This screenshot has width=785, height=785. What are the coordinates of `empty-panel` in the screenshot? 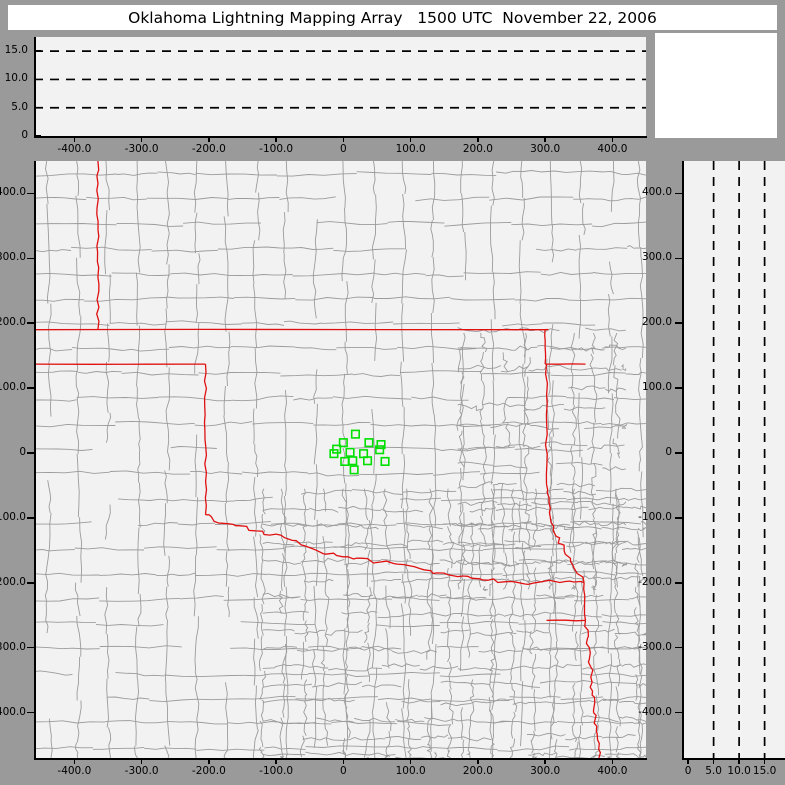 It's located at (716, 85).